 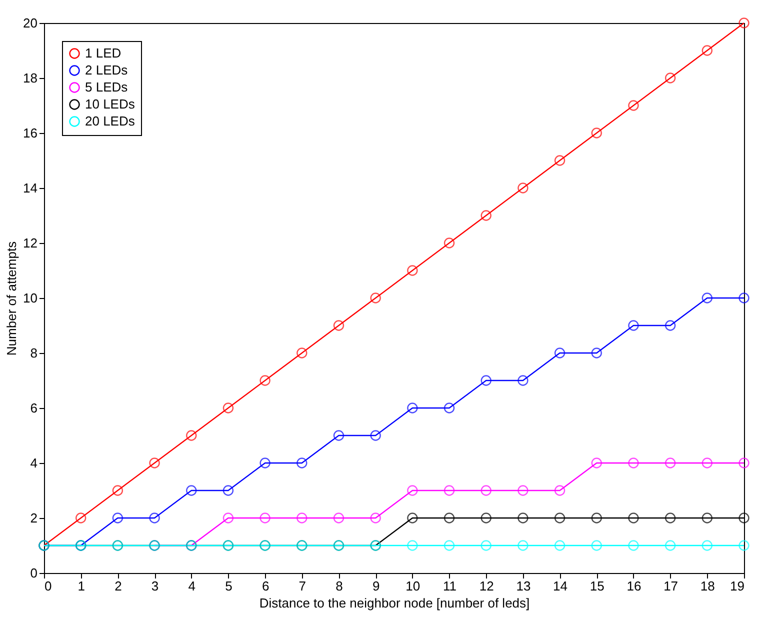 What do you see at coordinates (106, 87) in the screenshot?
I see `legend-label: 5 LEDs` at bounding box center [106, 87].